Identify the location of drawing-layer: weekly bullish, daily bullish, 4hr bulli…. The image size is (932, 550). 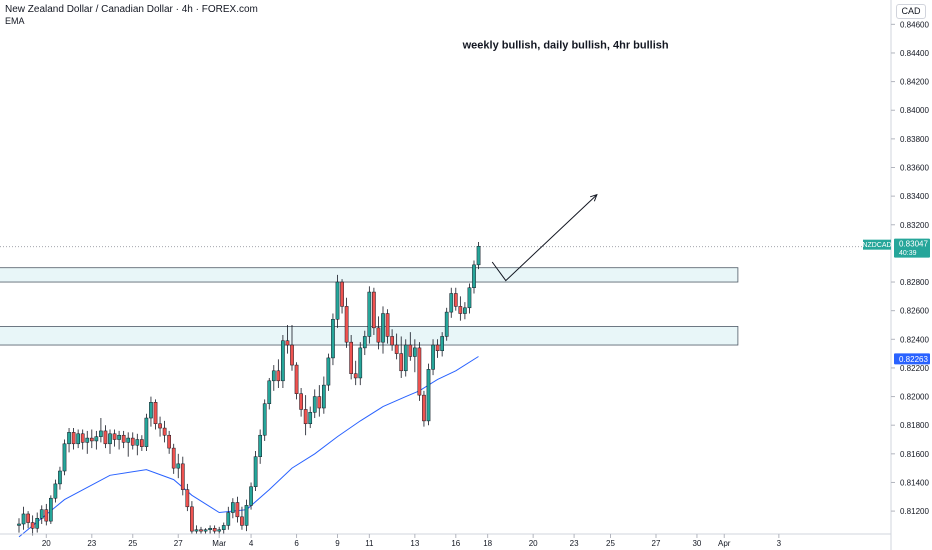
(565, 161).